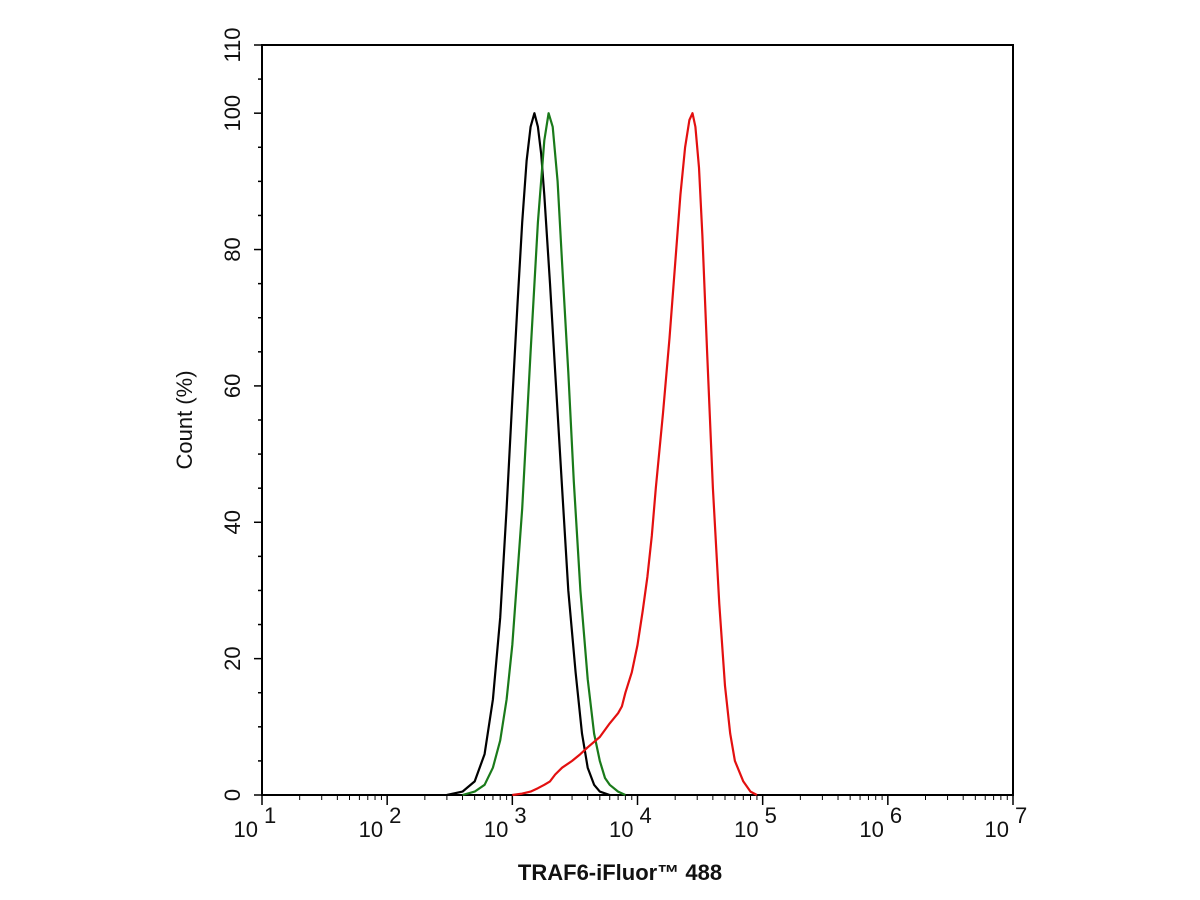 The image size is (1200, 900). Describe the element at coordinates (395, 815) in the screenshot. I see `x-tick-exponent: 2` at that location.